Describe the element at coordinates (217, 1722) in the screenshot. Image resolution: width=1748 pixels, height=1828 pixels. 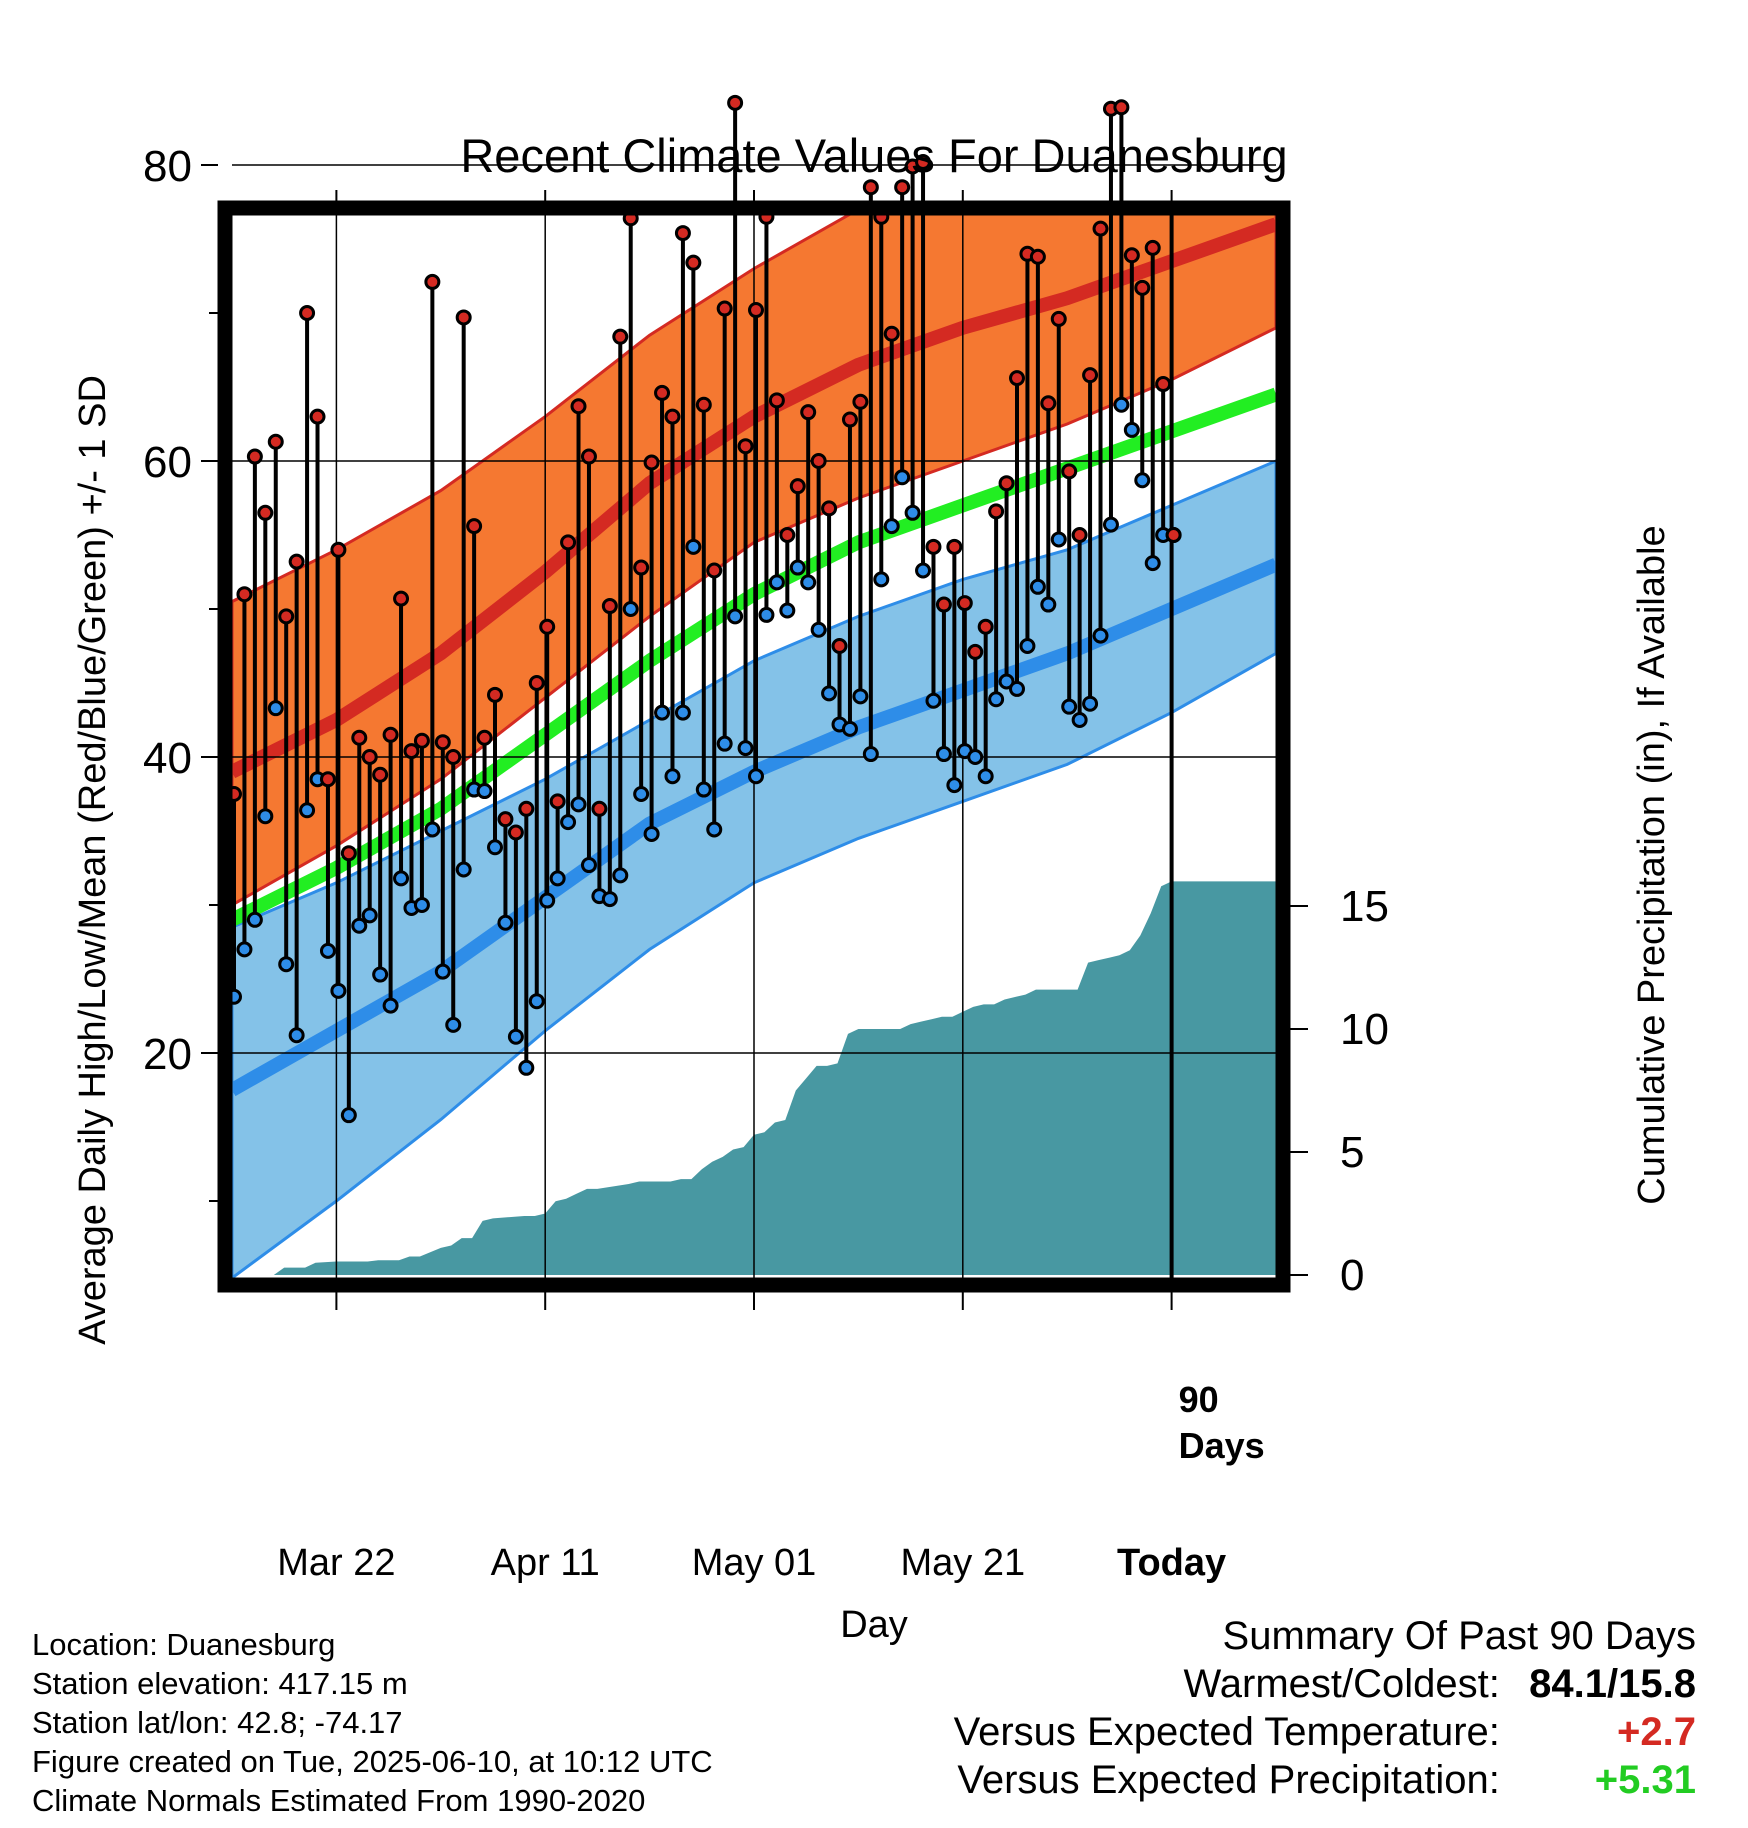
I see `latlon-text: Station lat/lon: 42.8; -74.17` at that location.